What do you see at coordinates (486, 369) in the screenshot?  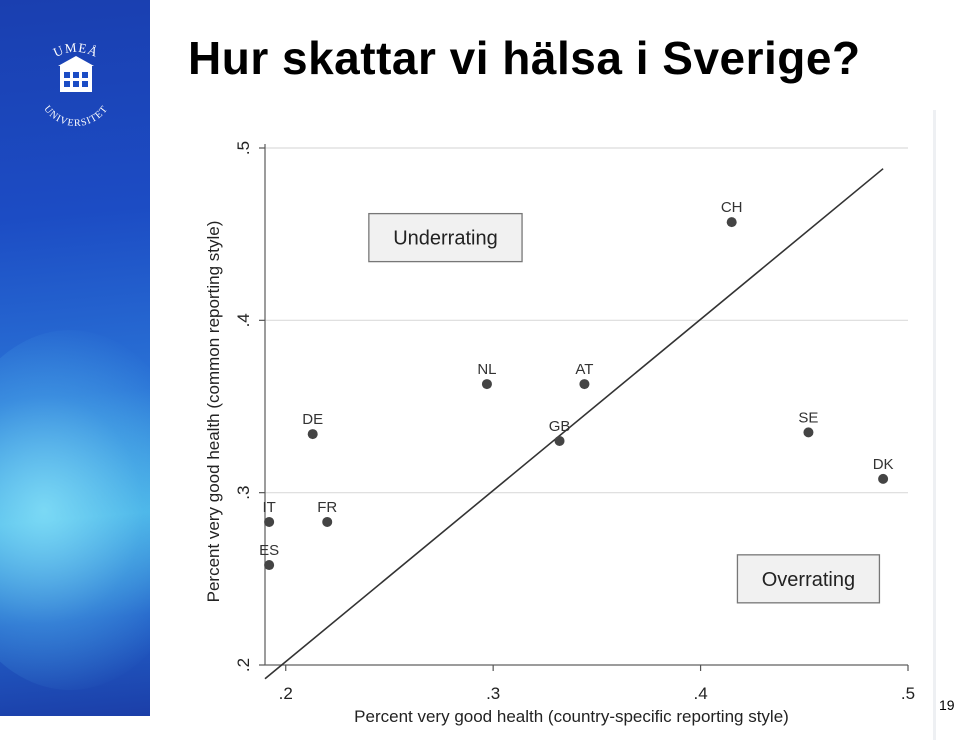 I see `point-nl-label: NL` at bounding box center [486, 369].